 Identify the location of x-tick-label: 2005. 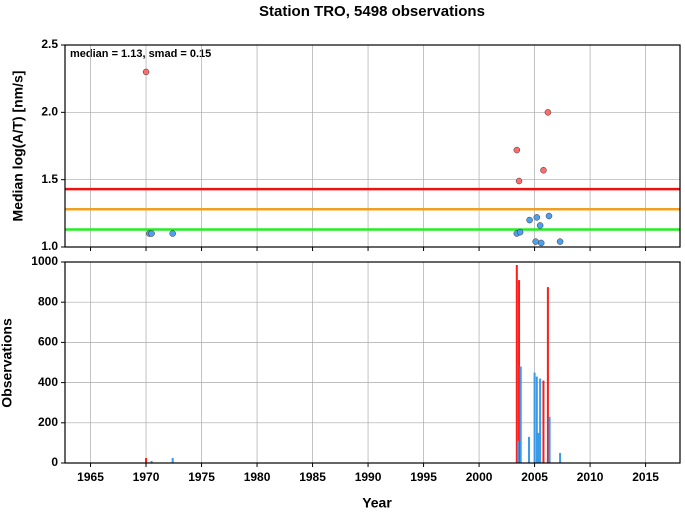
(534, 477).